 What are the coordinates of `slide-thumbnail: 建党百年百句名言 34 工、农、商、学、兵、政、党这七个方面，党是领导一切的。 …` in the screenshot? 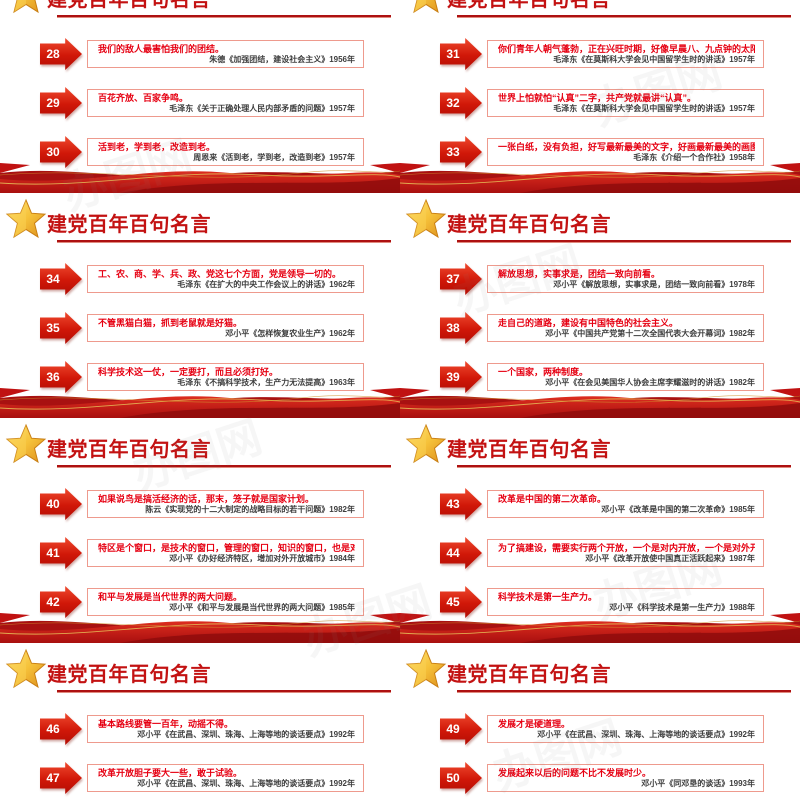 It's located at (200, 305).